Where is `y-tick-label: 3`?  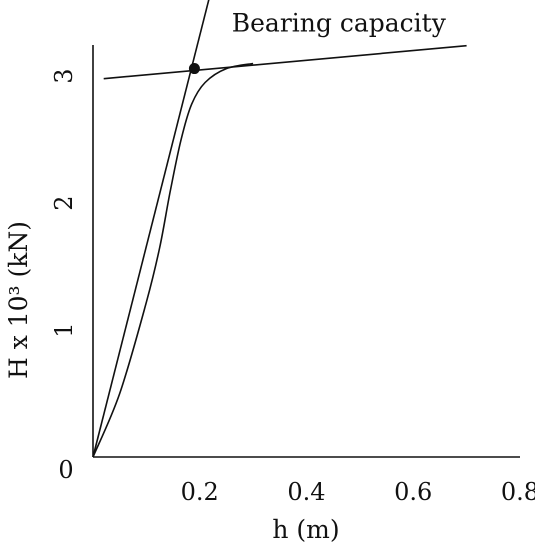 y-tick-label: 3 is located at coordinates (64, 76).